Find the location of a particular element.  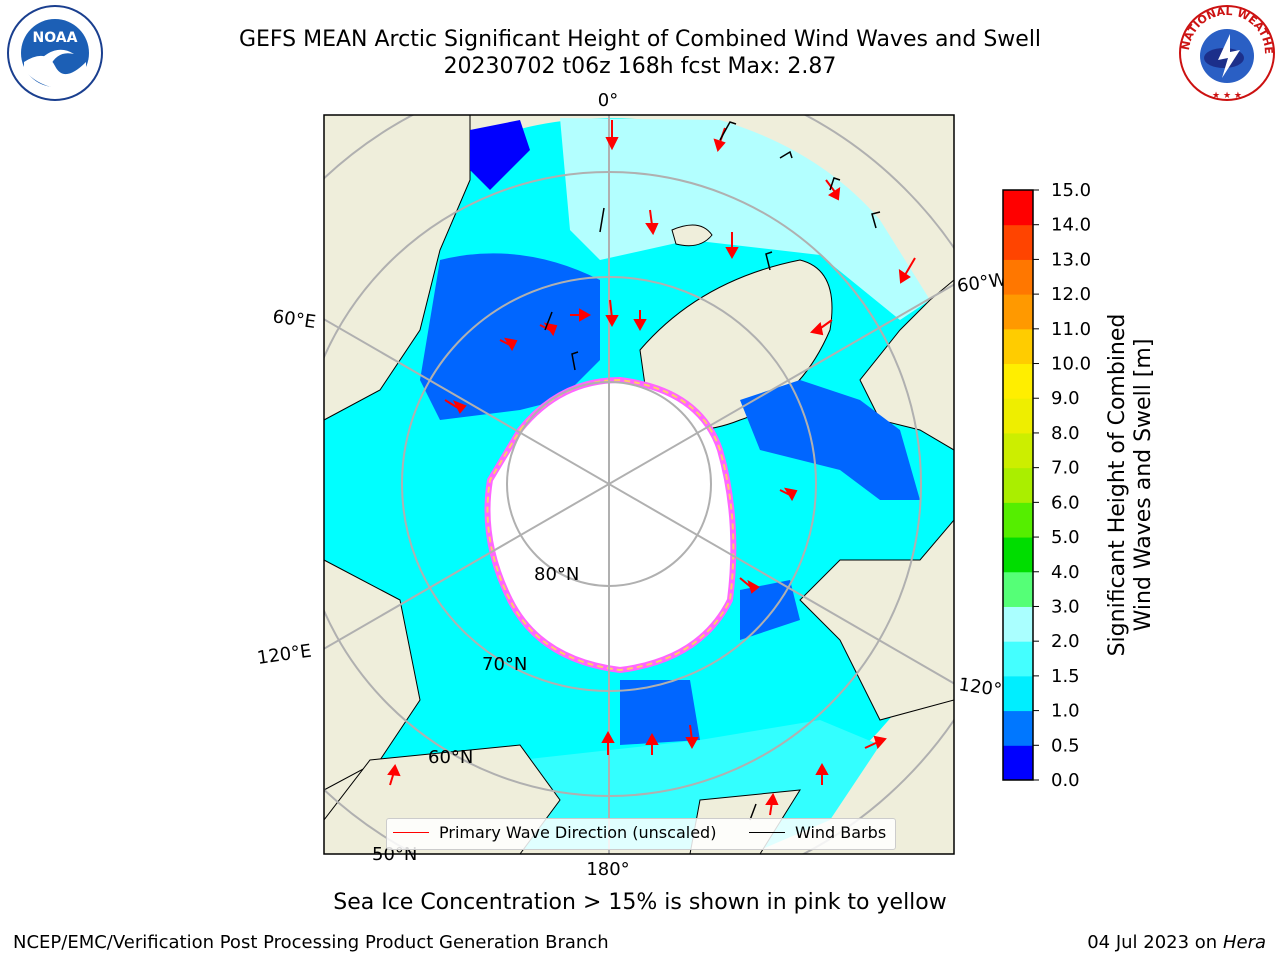

legend-wave-label: Primary Wave Direction (unscaled) is located at coordinates (578, 832).